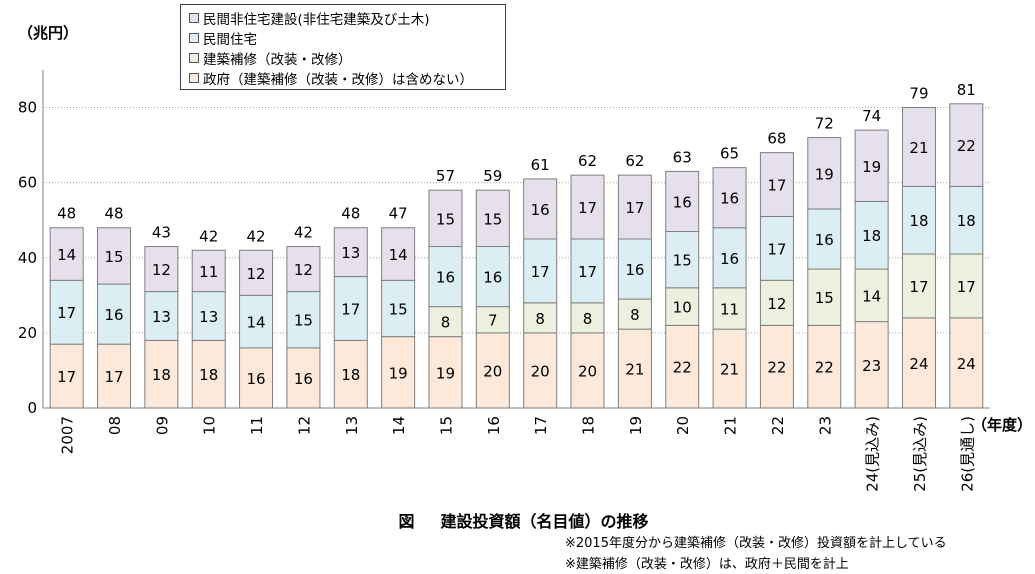  What do you see at coordinates (634, 208) in the screenshot?
I see `data-label-non_residential: 17` at bounding box center [634, 208].